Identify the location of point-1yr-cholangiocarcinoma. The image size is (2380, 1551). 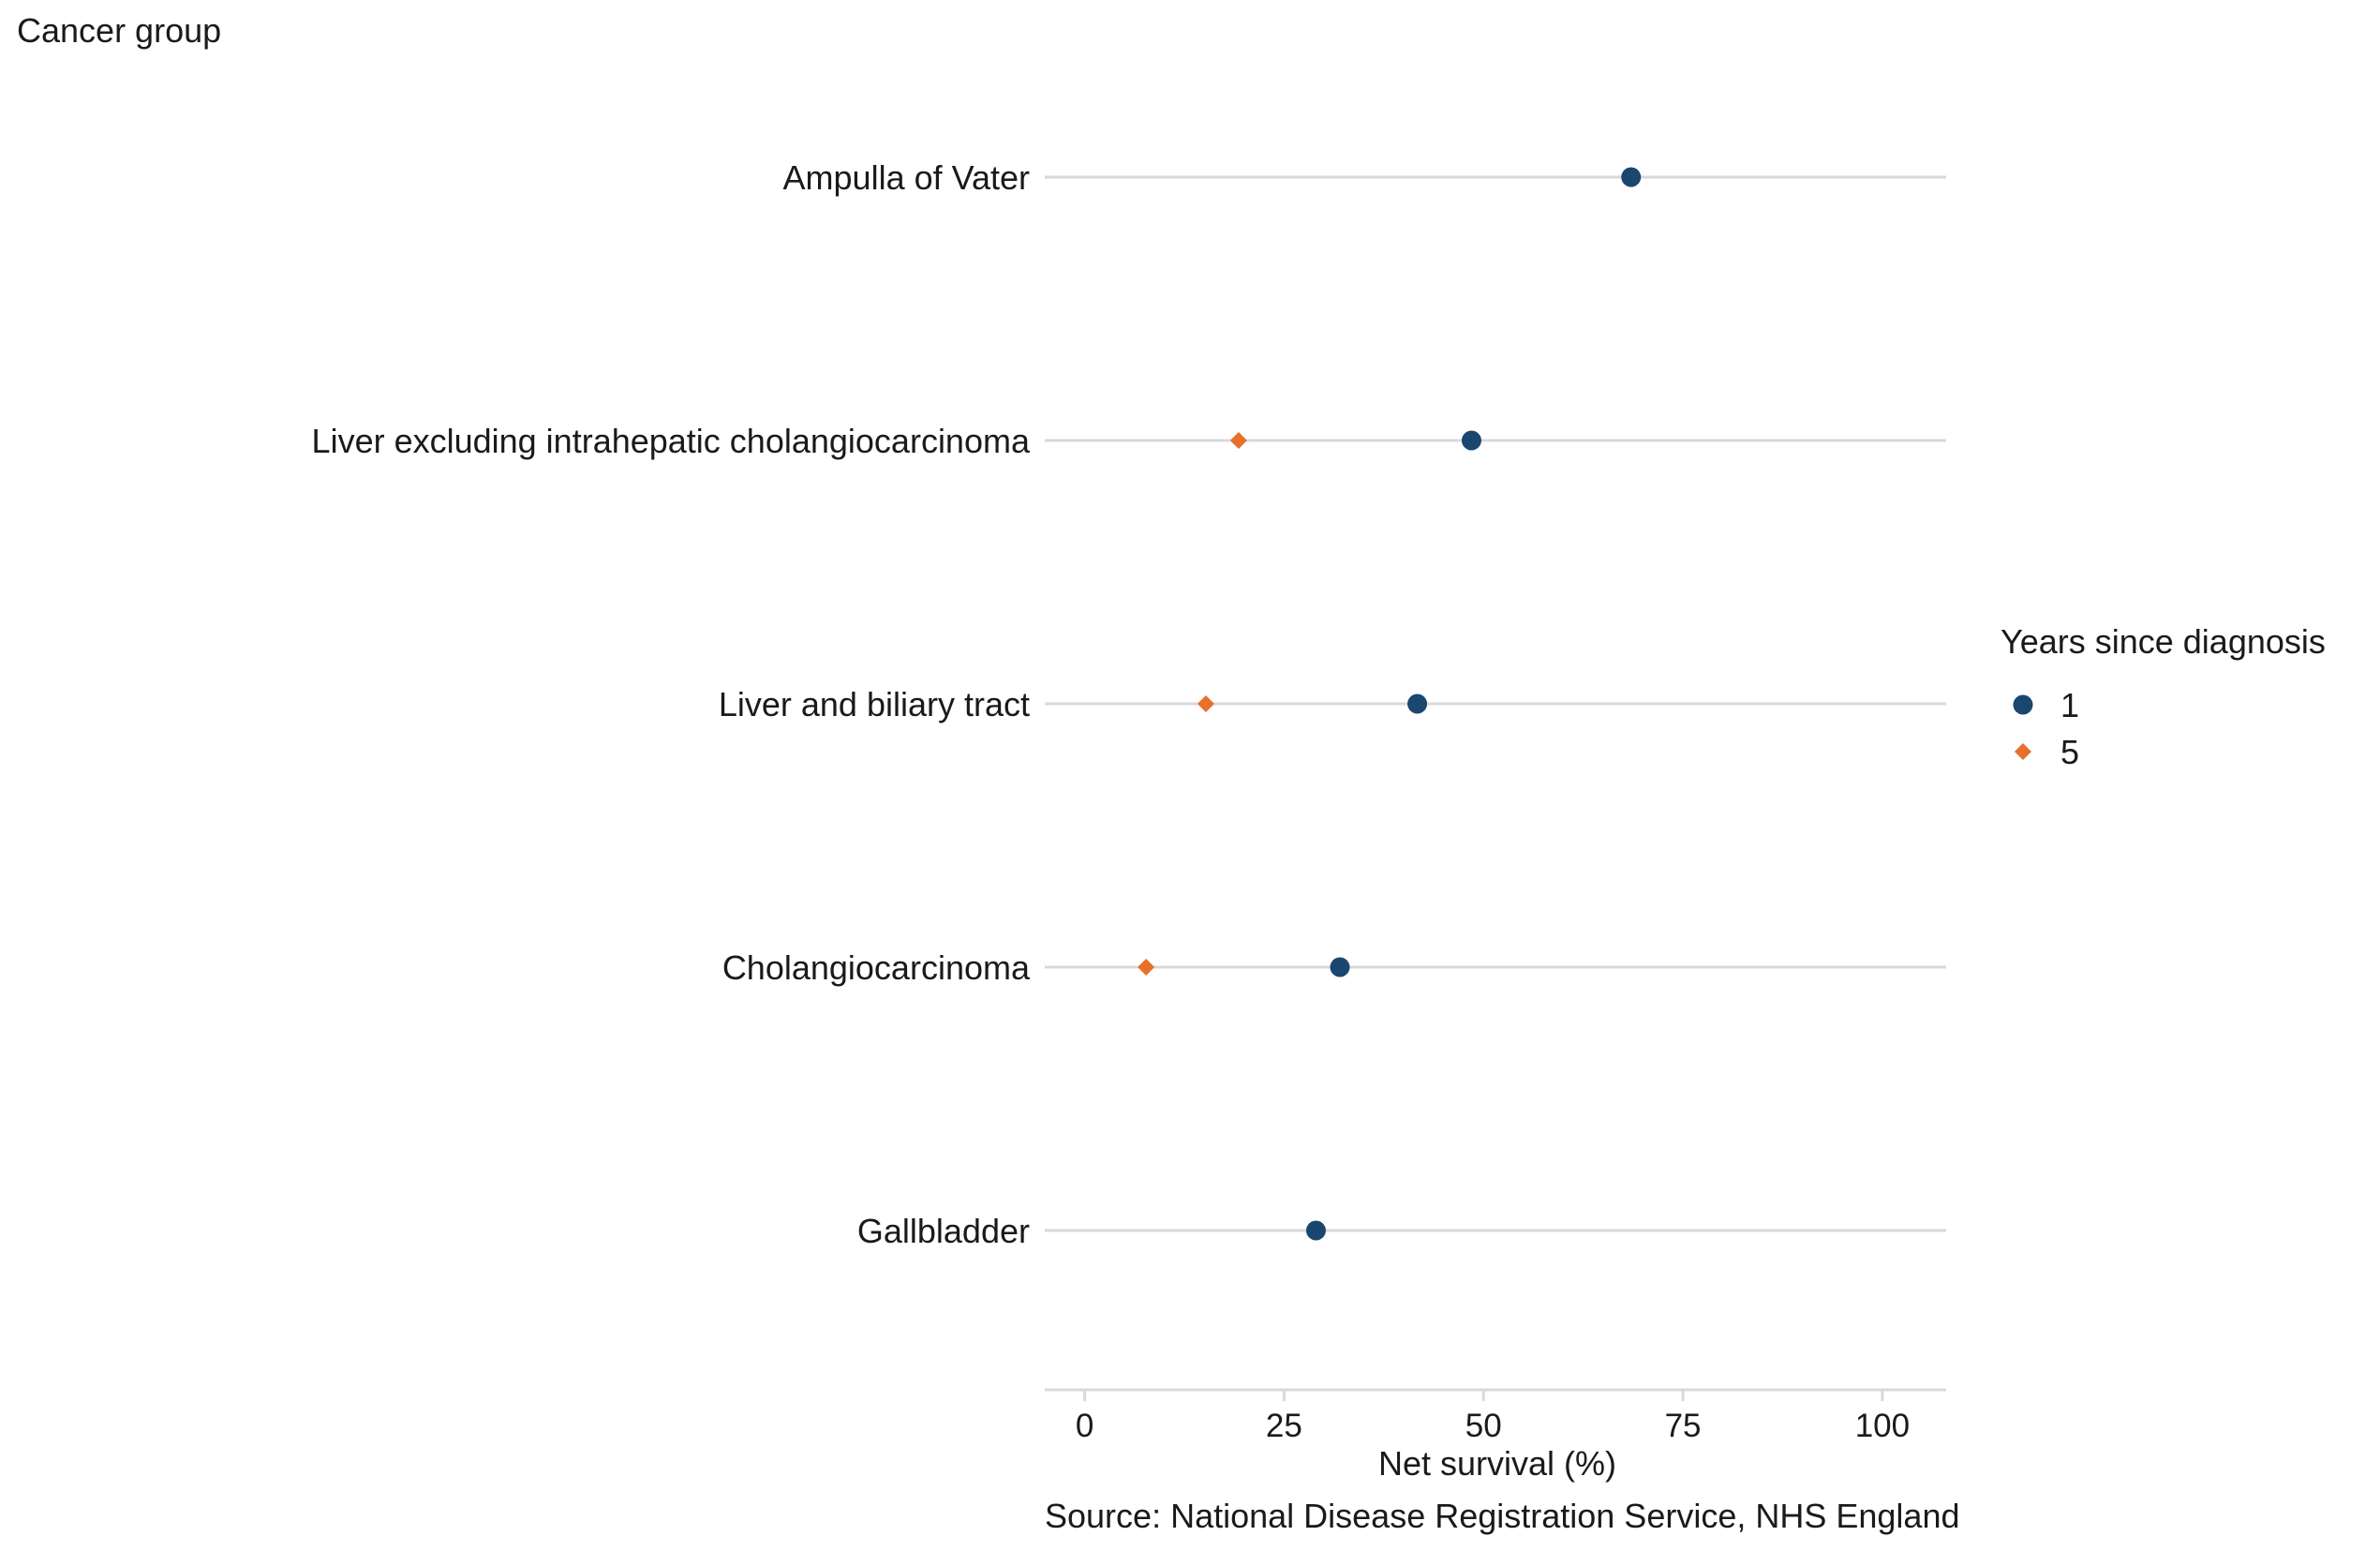
(1340, 967).